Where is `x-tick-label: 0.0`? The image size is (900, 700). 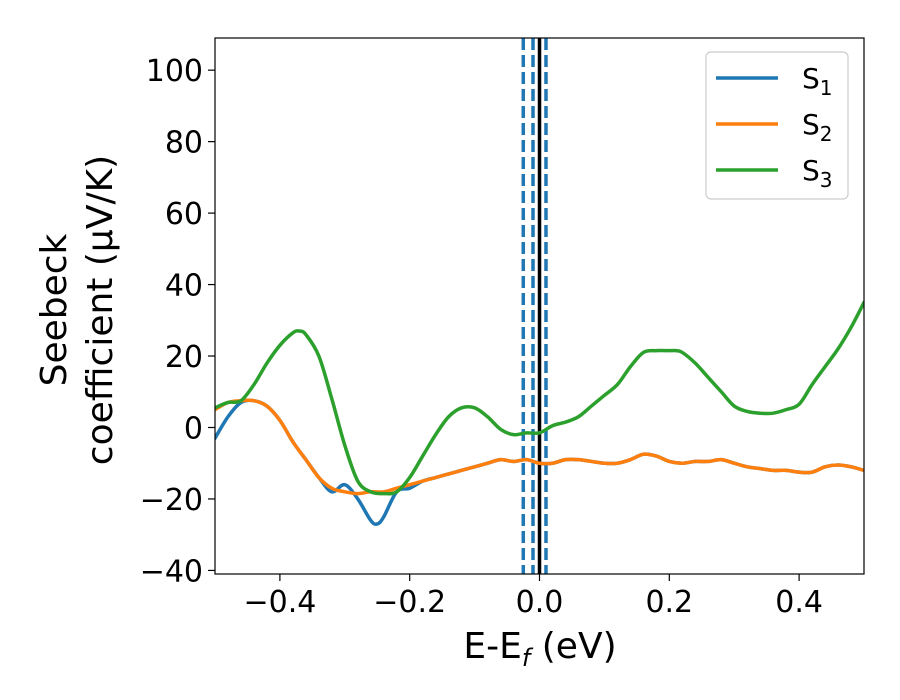 x-tick-label: 0.0 is located at coordinates (540, 602).